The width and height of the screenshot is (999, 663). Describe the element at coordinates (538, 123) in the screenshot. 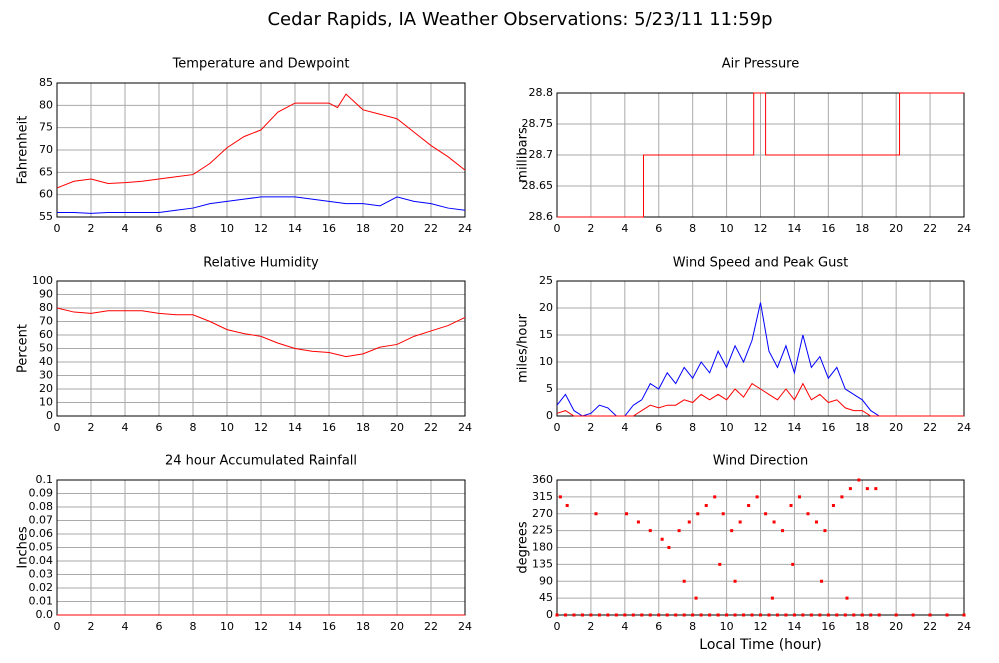

I see `y-tick-label: 28.75` at that location.